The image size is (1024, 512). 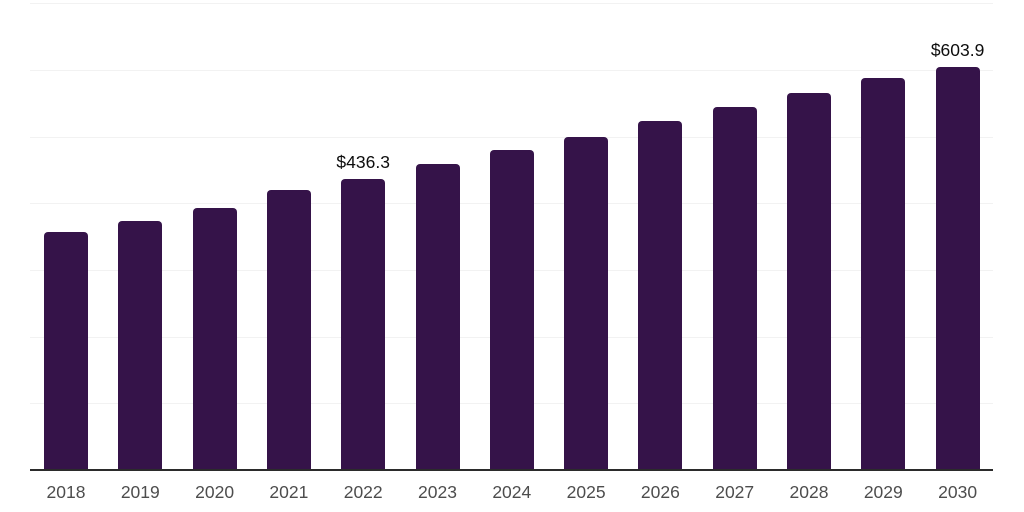 I want to click on x-tick-label-2021: 2021, so click(x=289, y=492).